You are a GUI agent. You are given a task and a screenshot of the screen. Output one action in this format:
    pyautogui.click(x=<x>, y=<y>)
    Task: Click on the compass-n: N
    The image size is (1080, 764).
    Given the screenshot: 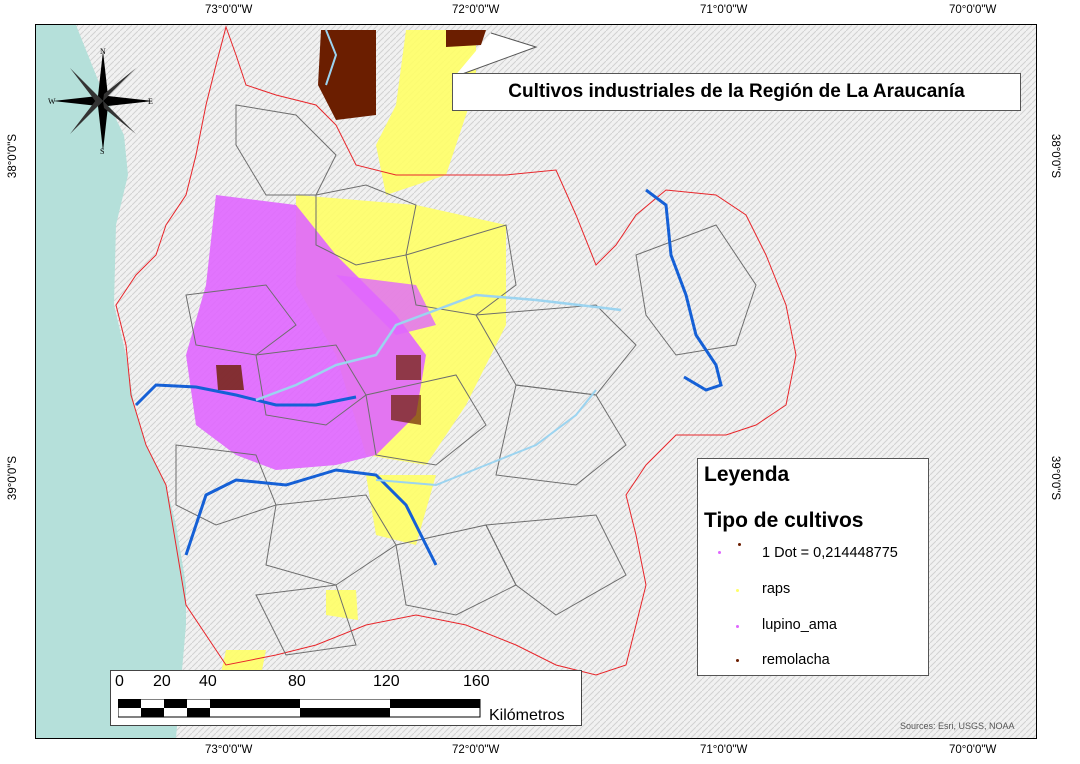 What is the action you would take?
    pyautogui.click(x=103, y=51)
    